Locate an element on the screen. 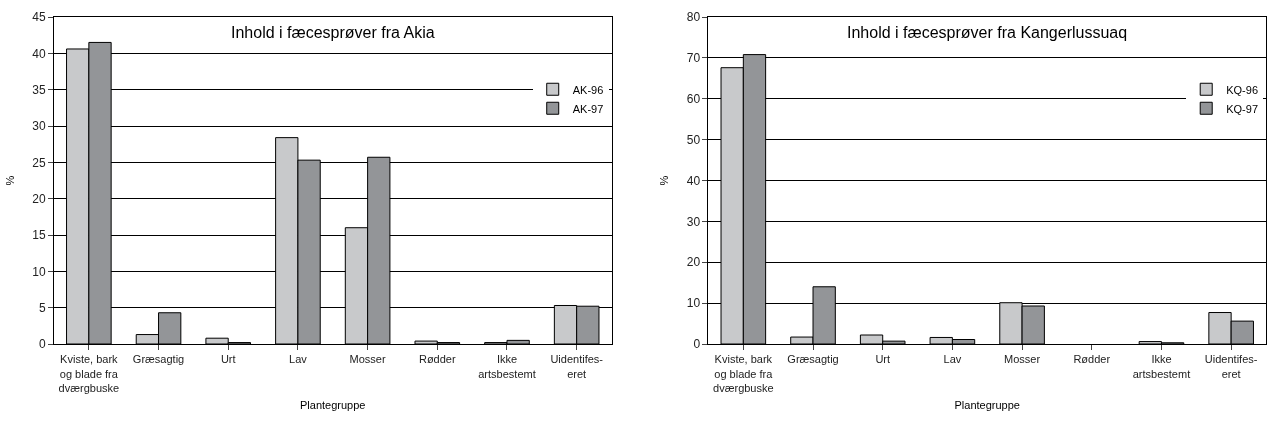 Image resolution: width=1277 pixels, height=439 pixels. legend-label: AK-97 is located at coordinates (588, 108).